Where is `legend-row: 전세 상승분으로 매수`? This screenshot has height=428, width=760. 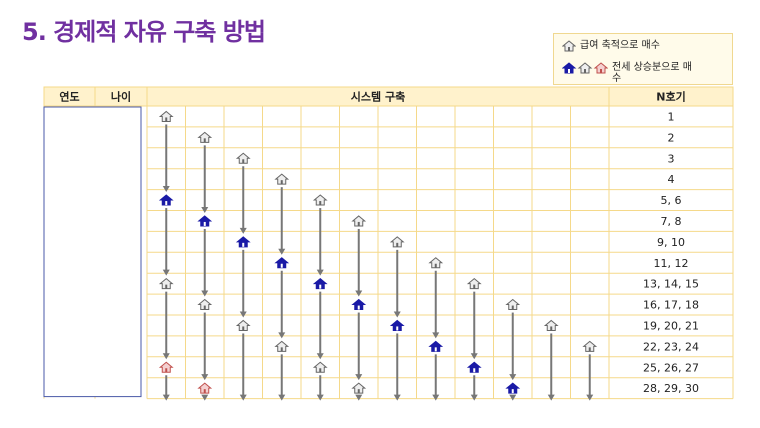
legend-row: 전세 상승분으로 매수 is located at coordinates (629, 73).